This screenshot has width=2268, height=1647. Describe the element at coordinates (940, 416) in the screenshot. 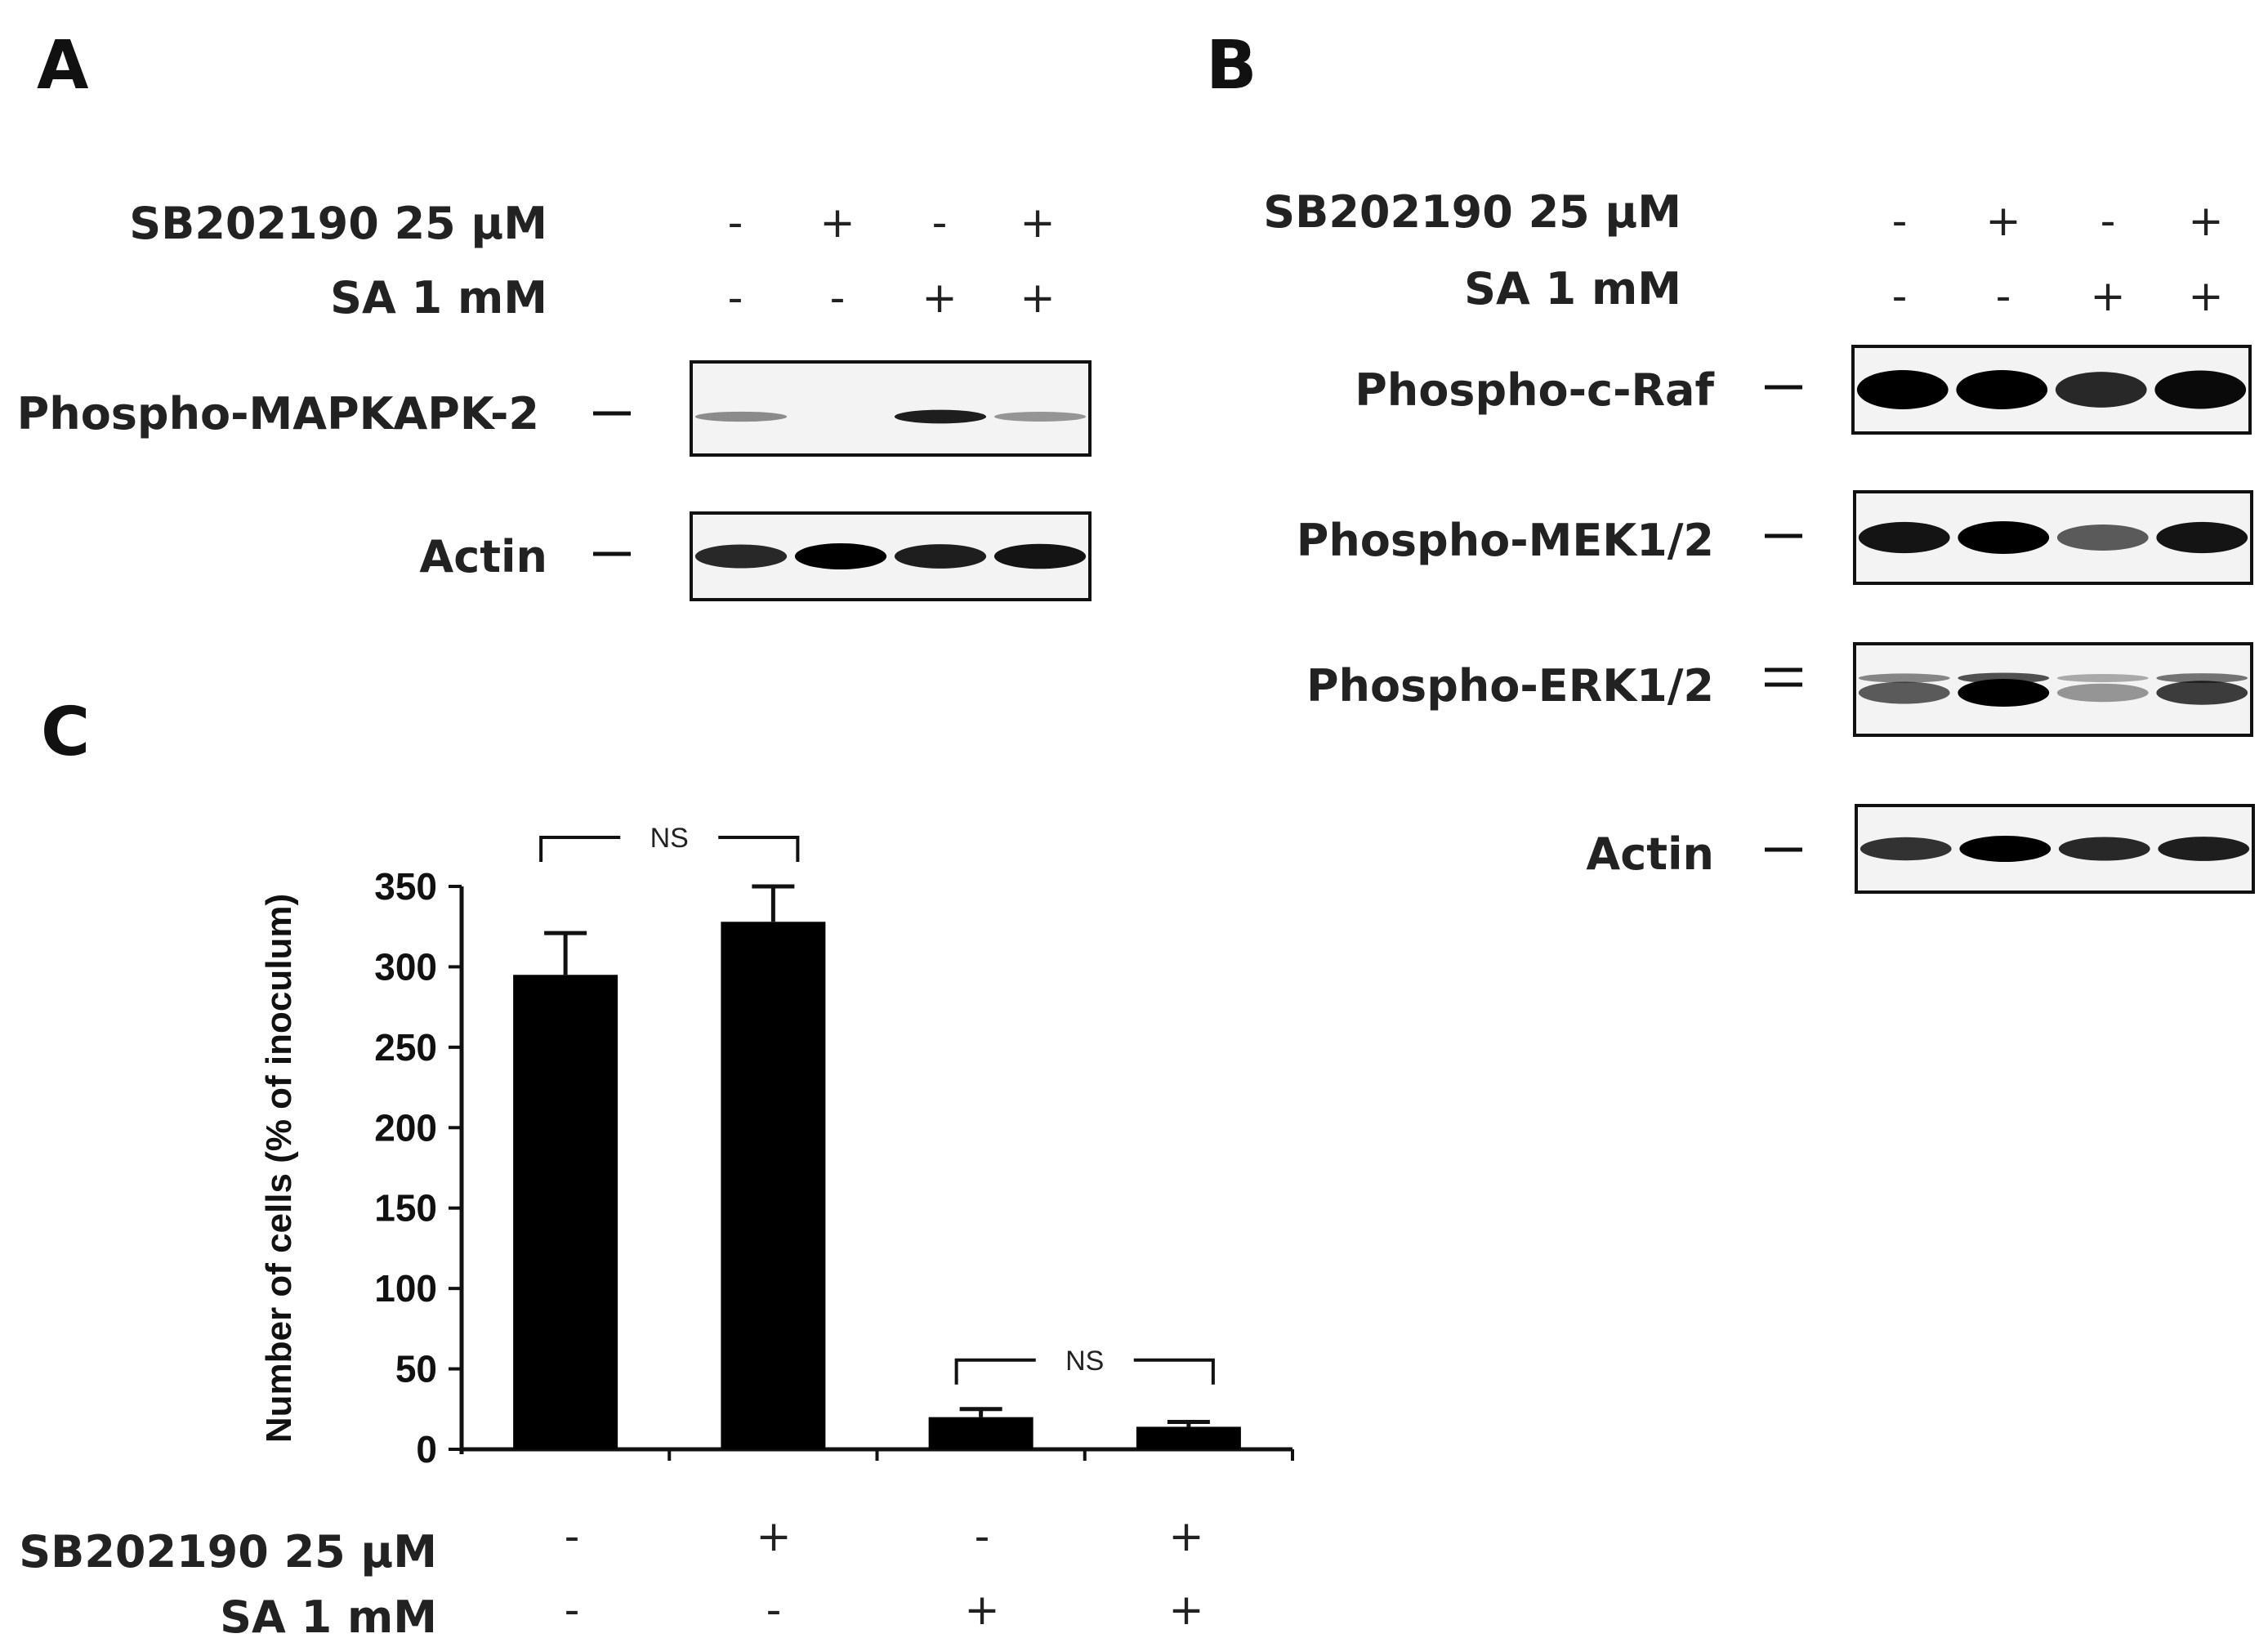

I see `blot-phospho-mapkapk-2-band-lane3` at that location.